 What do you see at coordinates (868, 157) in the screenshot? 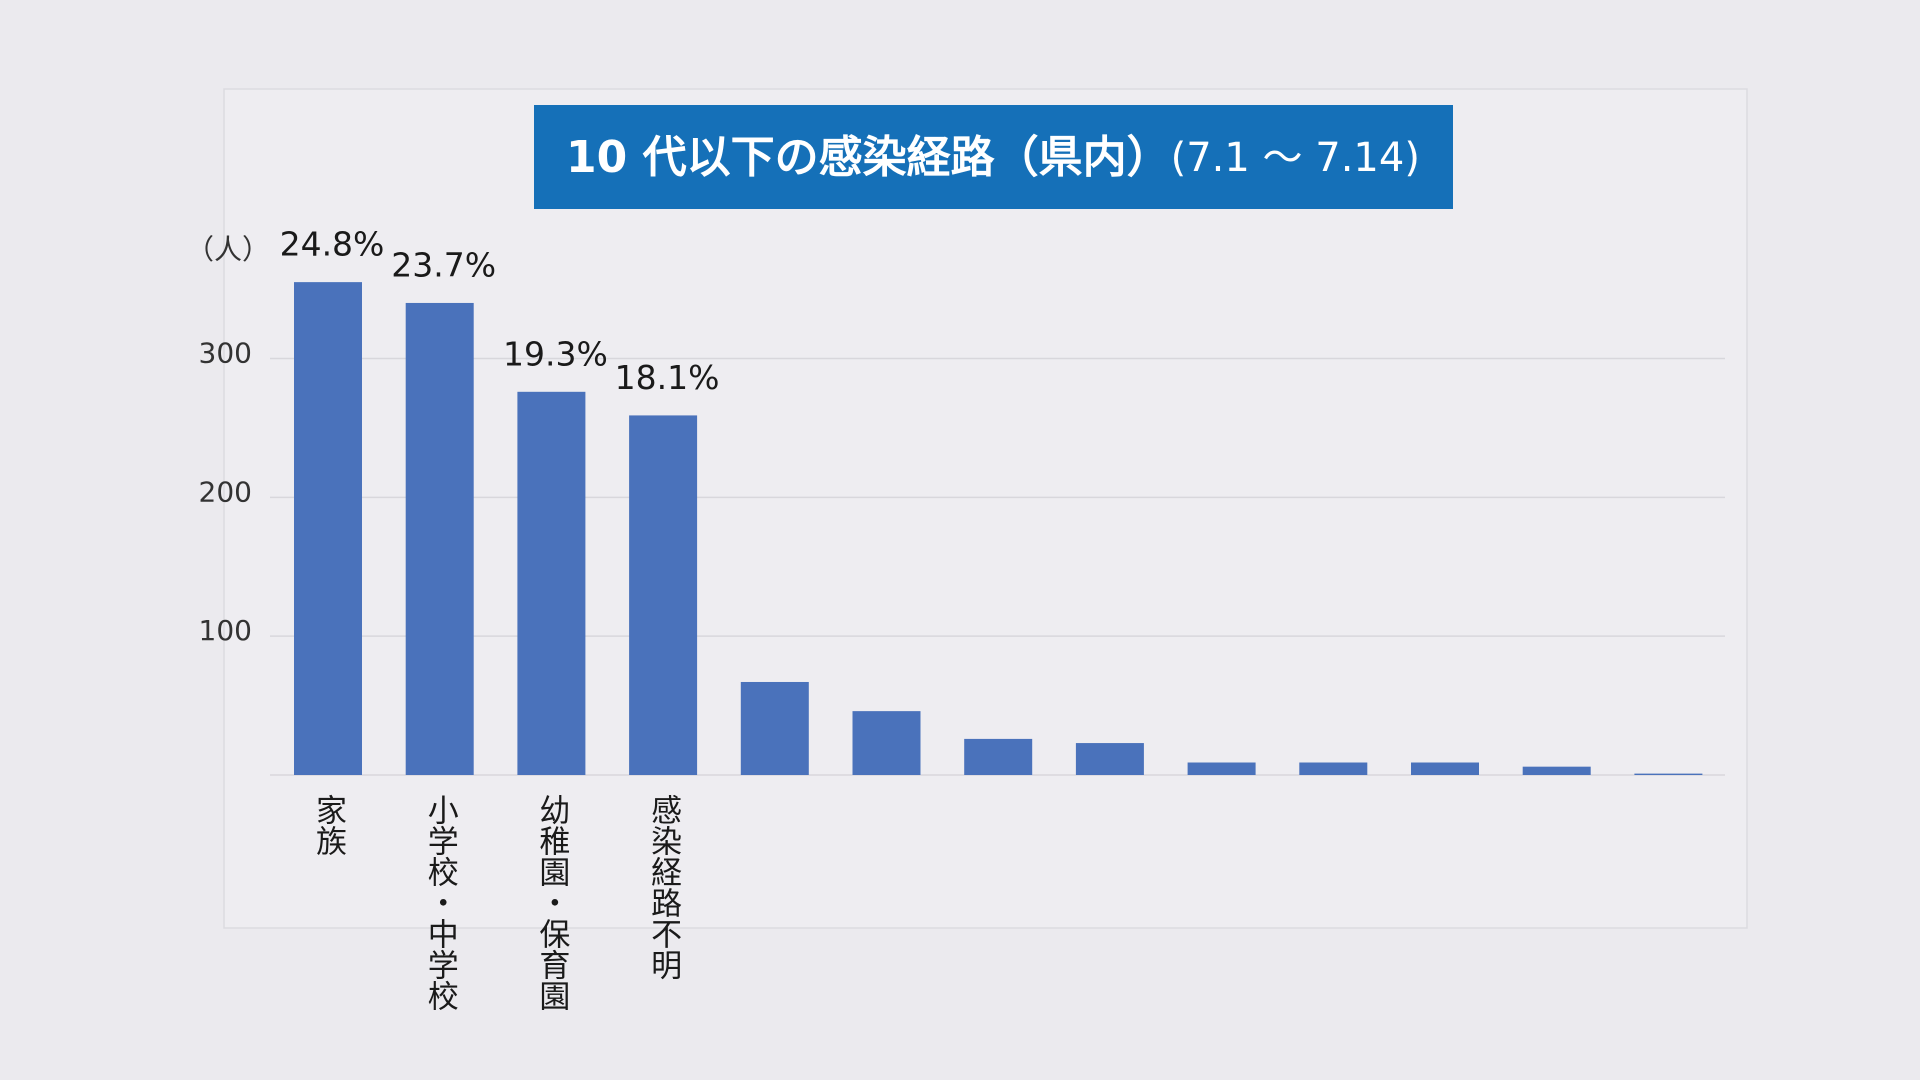
I see `chart-title: 10 代以下の感染経路（県内）` at bounding box center [868, 157].